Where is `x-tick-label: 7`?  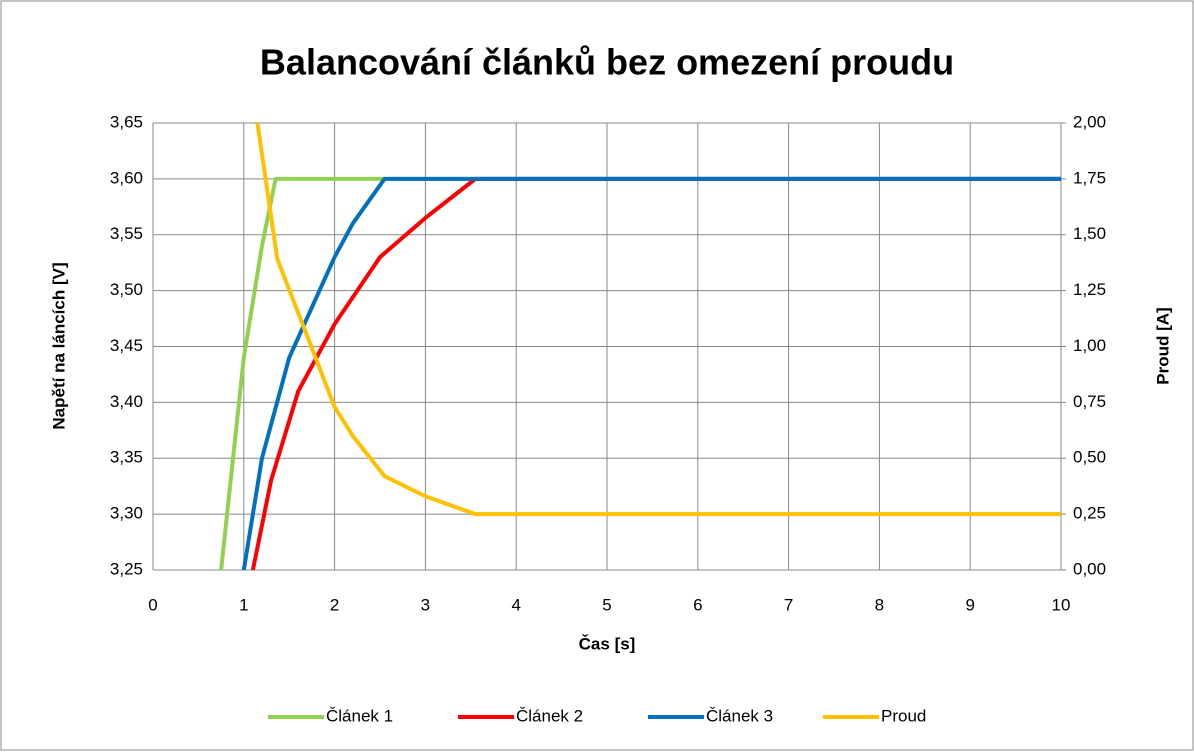 x-tick-label: 7 is located at coordinates (788, 604).